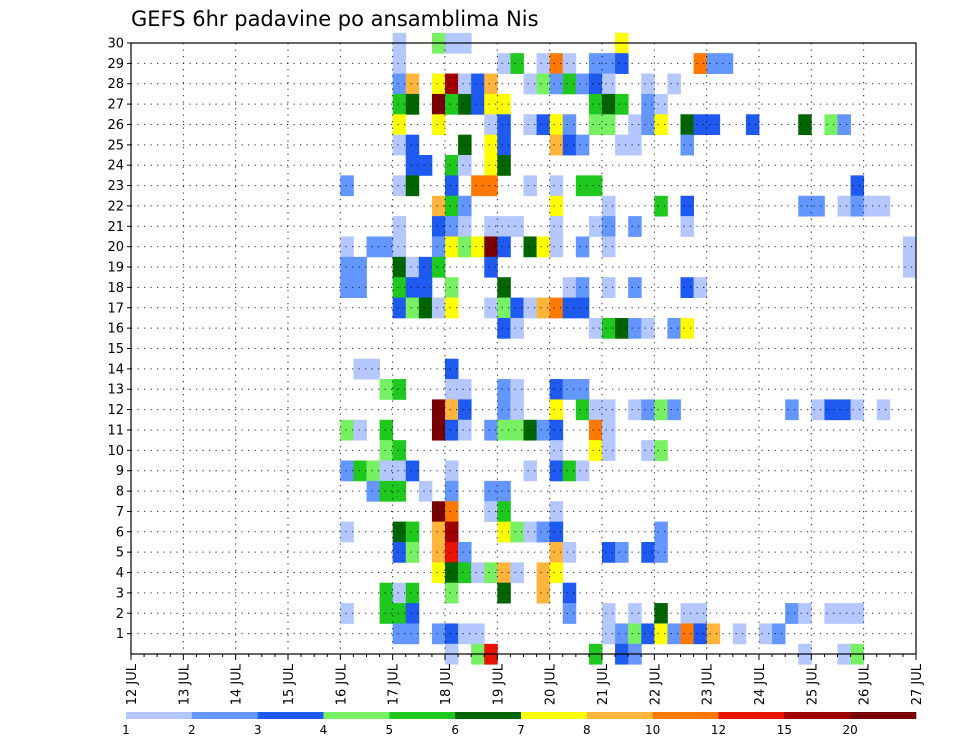  I want to click on x-tick-label: 23 JUL, so click(708, 684).